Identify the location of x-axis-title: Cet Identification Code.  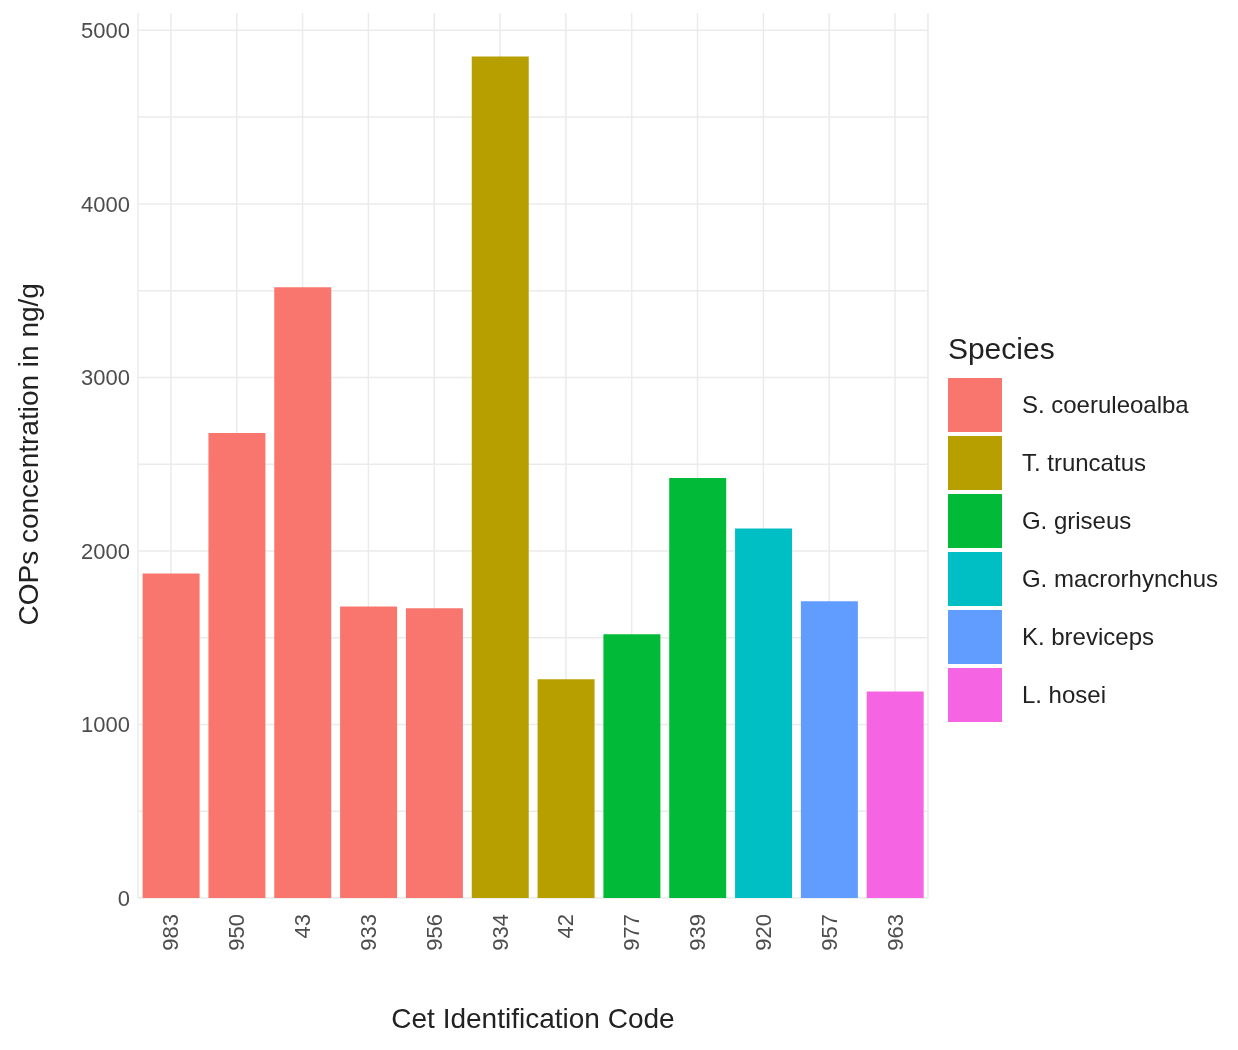
(533, 1018).